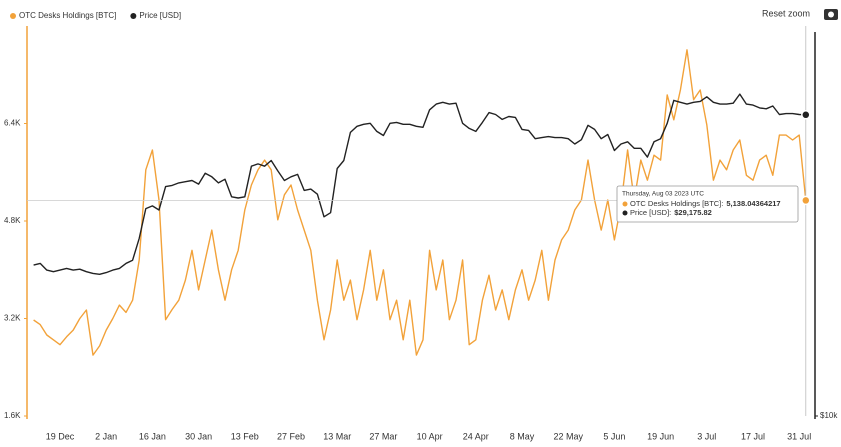  I want to click on y-tick-label: 3.2K, so click(12, 318).